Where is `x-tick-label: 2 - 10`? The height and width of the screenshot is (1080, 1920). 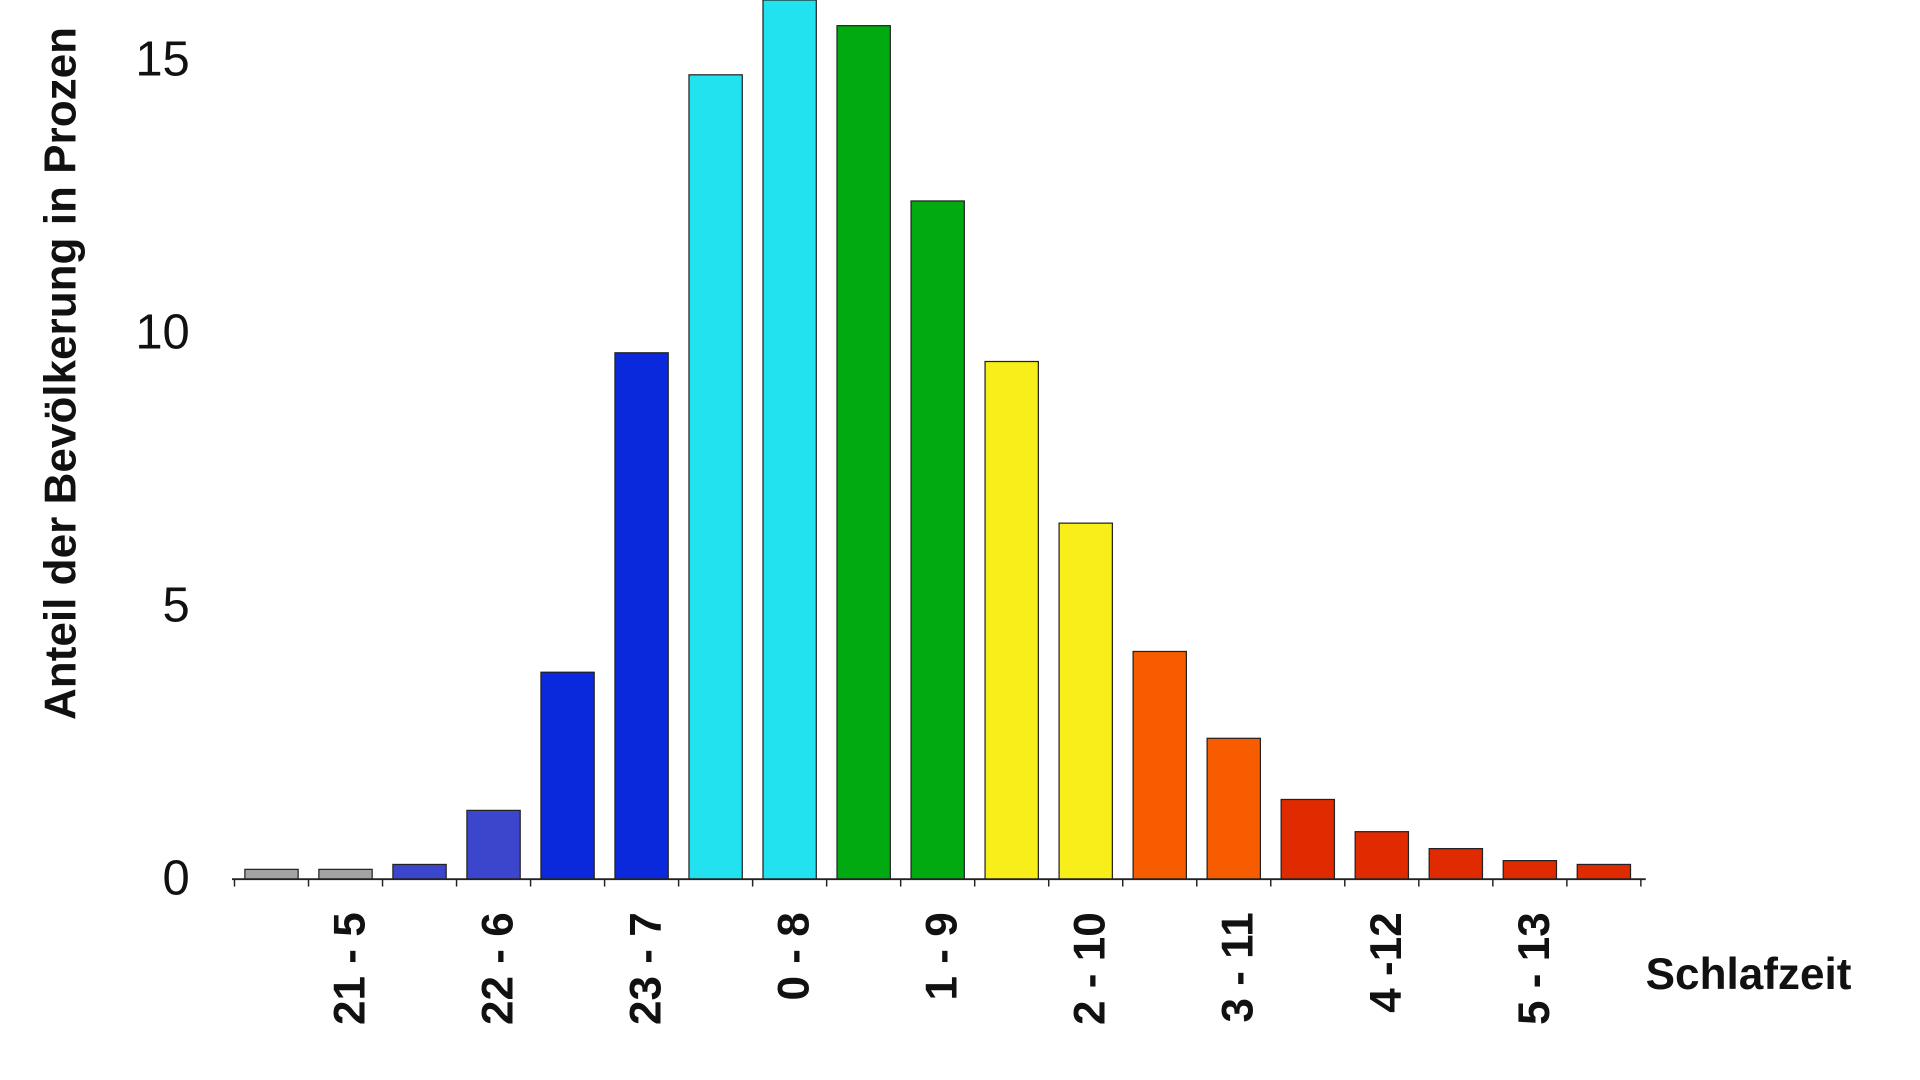 x-tick-label: 2 - 10 is located at coordinates (1090, 968).